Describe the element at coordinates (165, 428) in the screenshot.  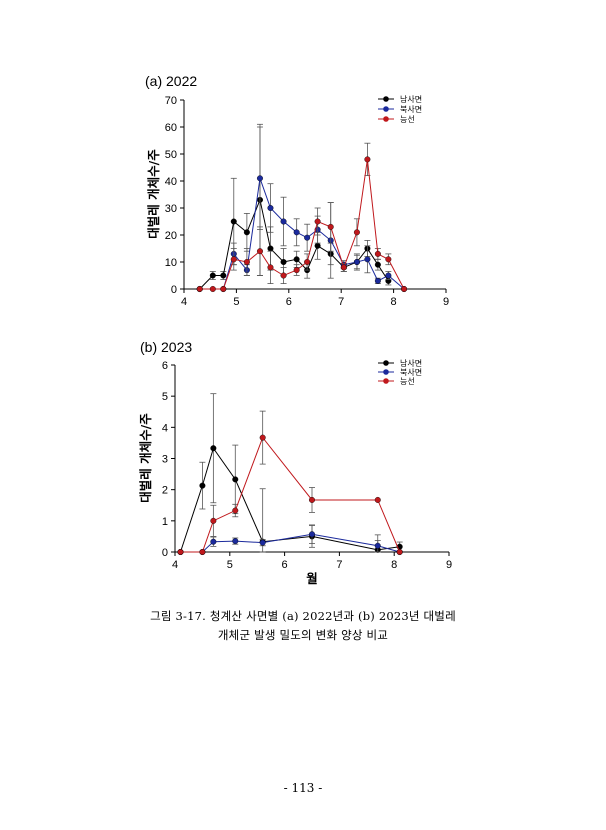
I see `y-tick-label: 4` at that location.